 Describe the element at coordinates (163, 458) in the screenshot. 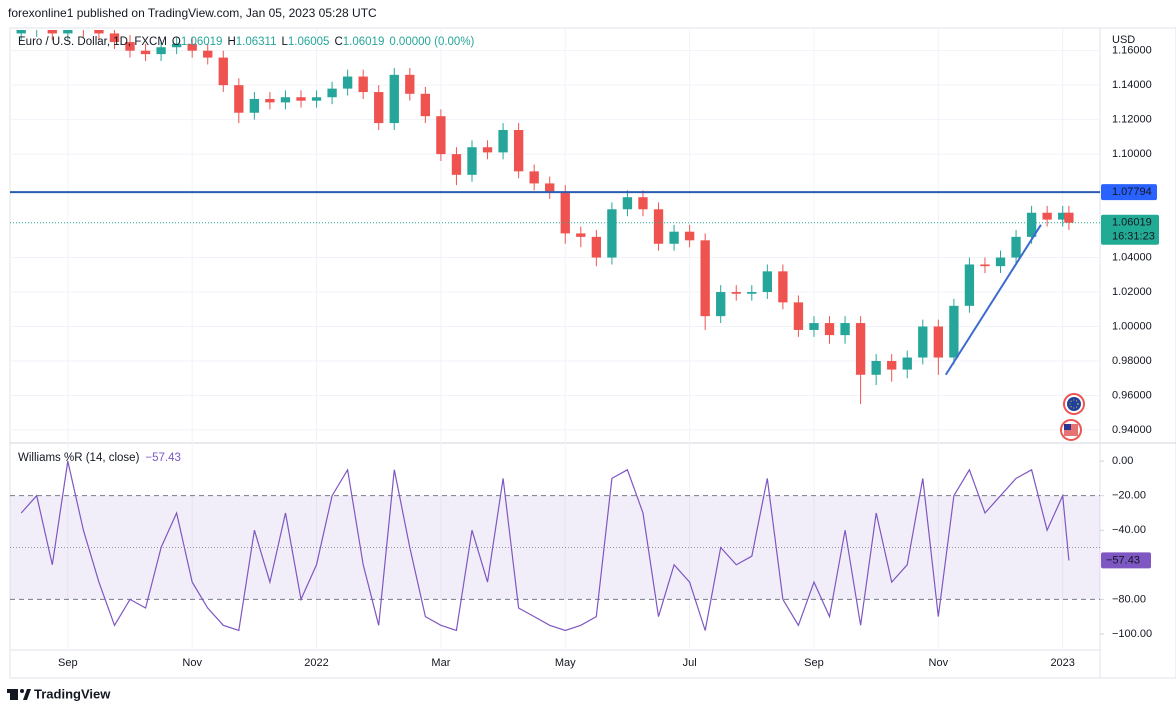

I see `indicator-value: −57.43` at that location.